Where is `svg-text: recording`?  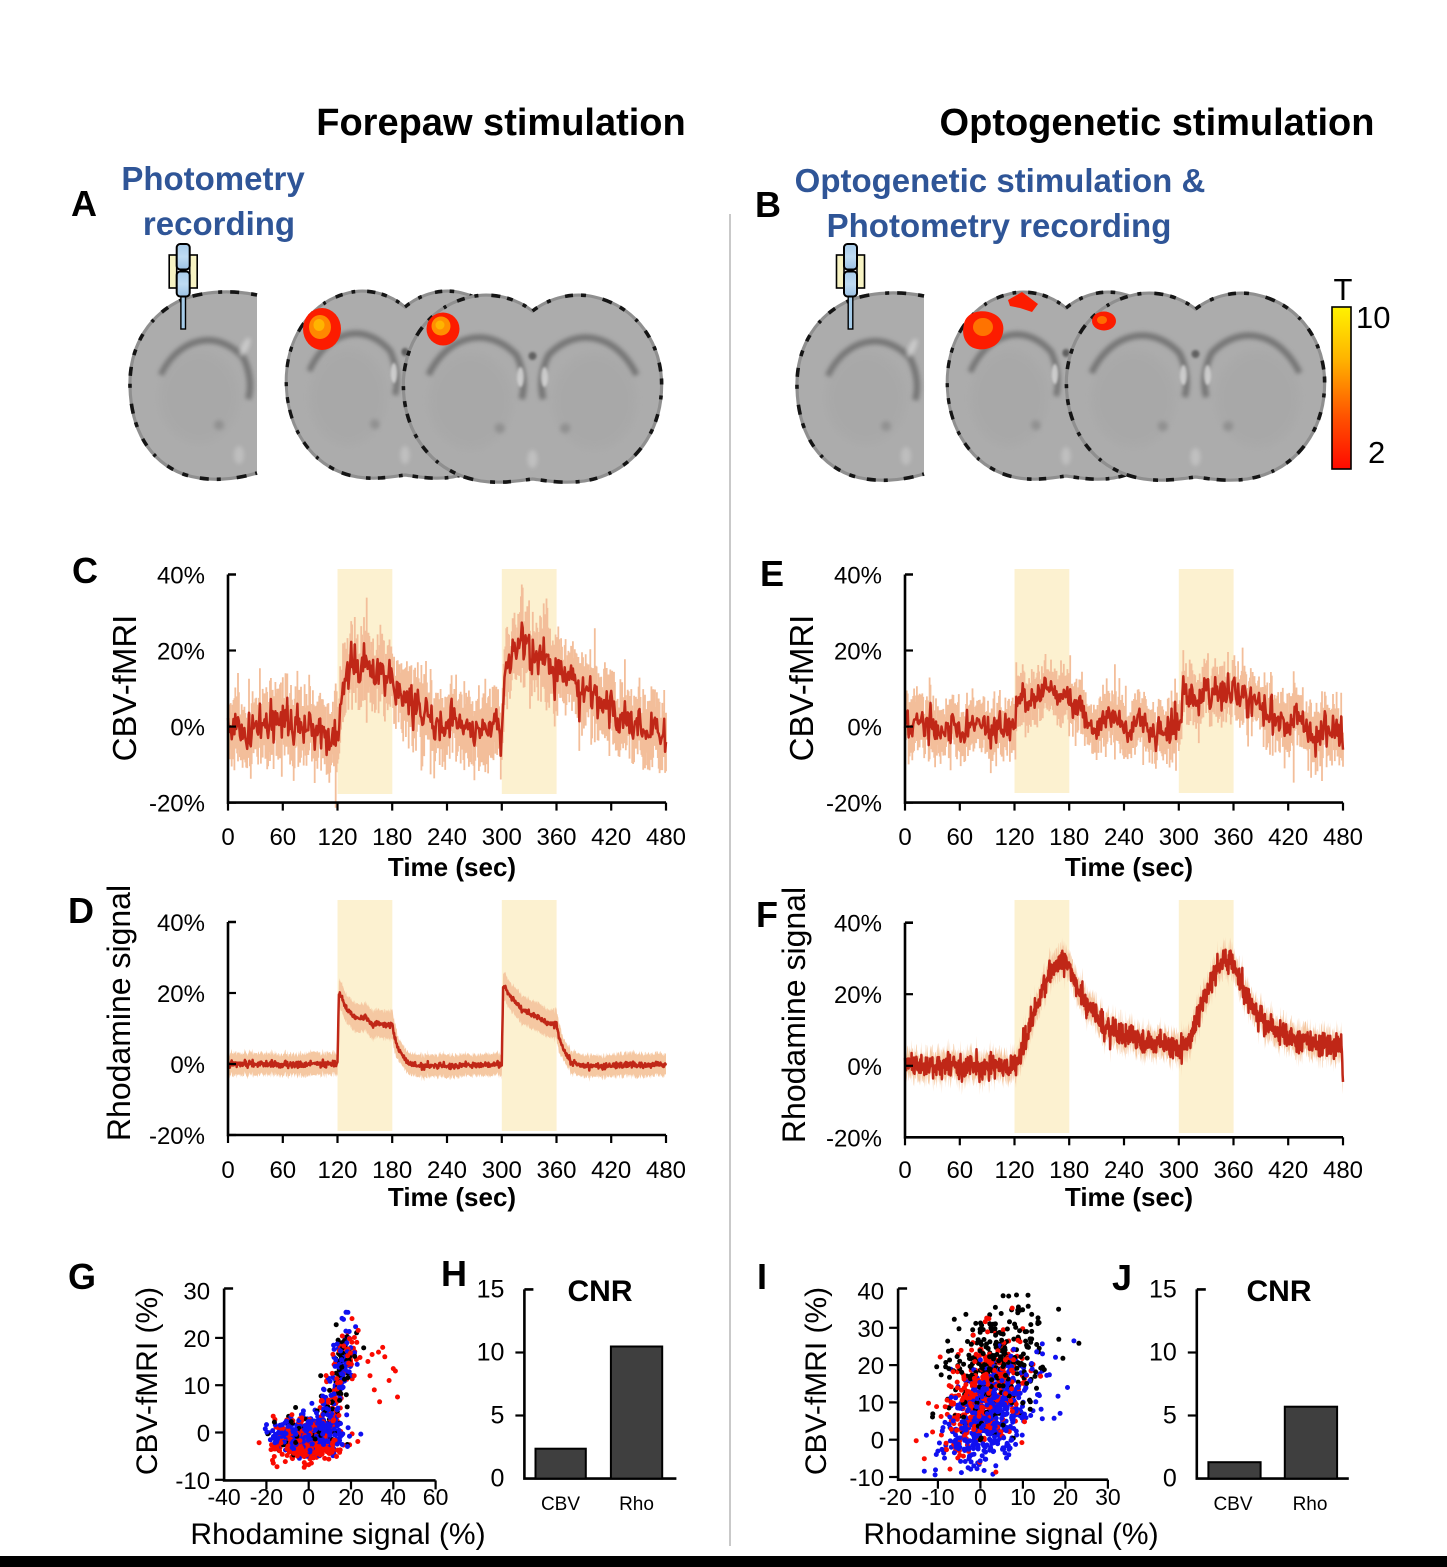 svg-text: recording is located at coordinates (219, 223).